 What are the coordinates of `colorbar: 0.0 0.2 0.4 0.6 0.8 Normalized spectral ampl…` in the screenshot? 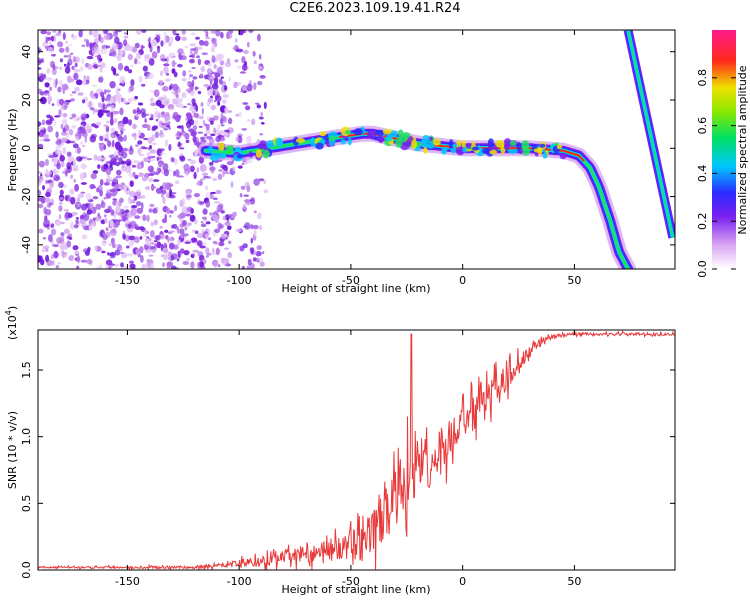 It's located at (722, 154).